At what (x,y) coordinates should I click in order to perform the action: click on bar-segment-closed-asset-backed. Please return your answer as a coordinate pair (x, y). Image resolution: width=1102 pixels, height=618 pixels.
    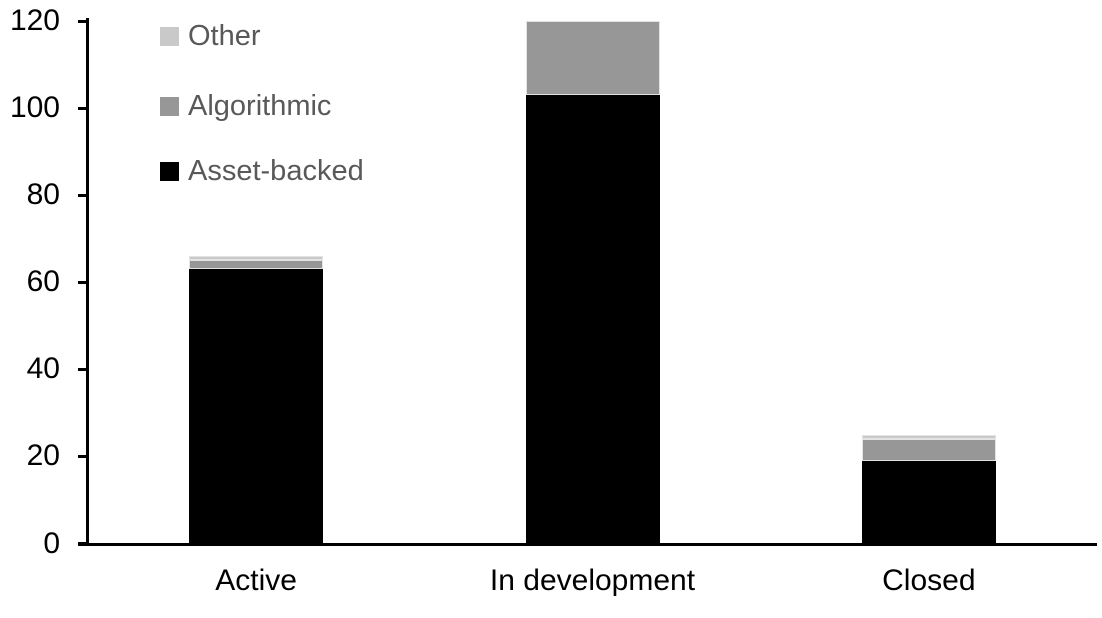
    Looking at the image, I should click on (928, 502).